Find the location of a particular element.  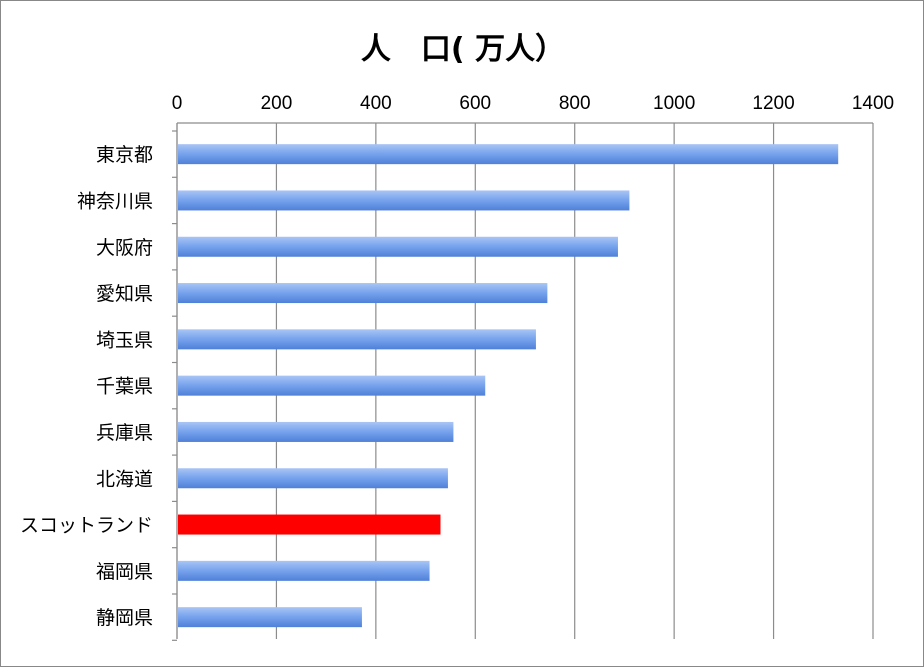

category-label: 大阪府 is located at coordinates (124, 248).